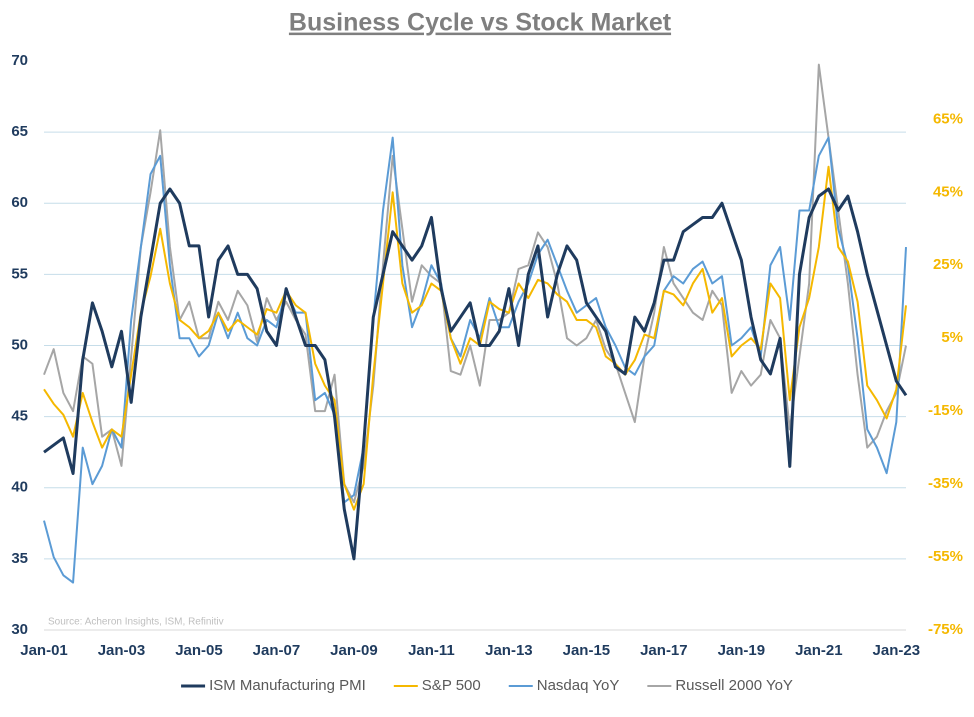 The image size is (974, 717). Describe the element at coordinates (480, 23) in the screenshot. I see `chart-title: Business Cycle vs Stock Market` at that location.